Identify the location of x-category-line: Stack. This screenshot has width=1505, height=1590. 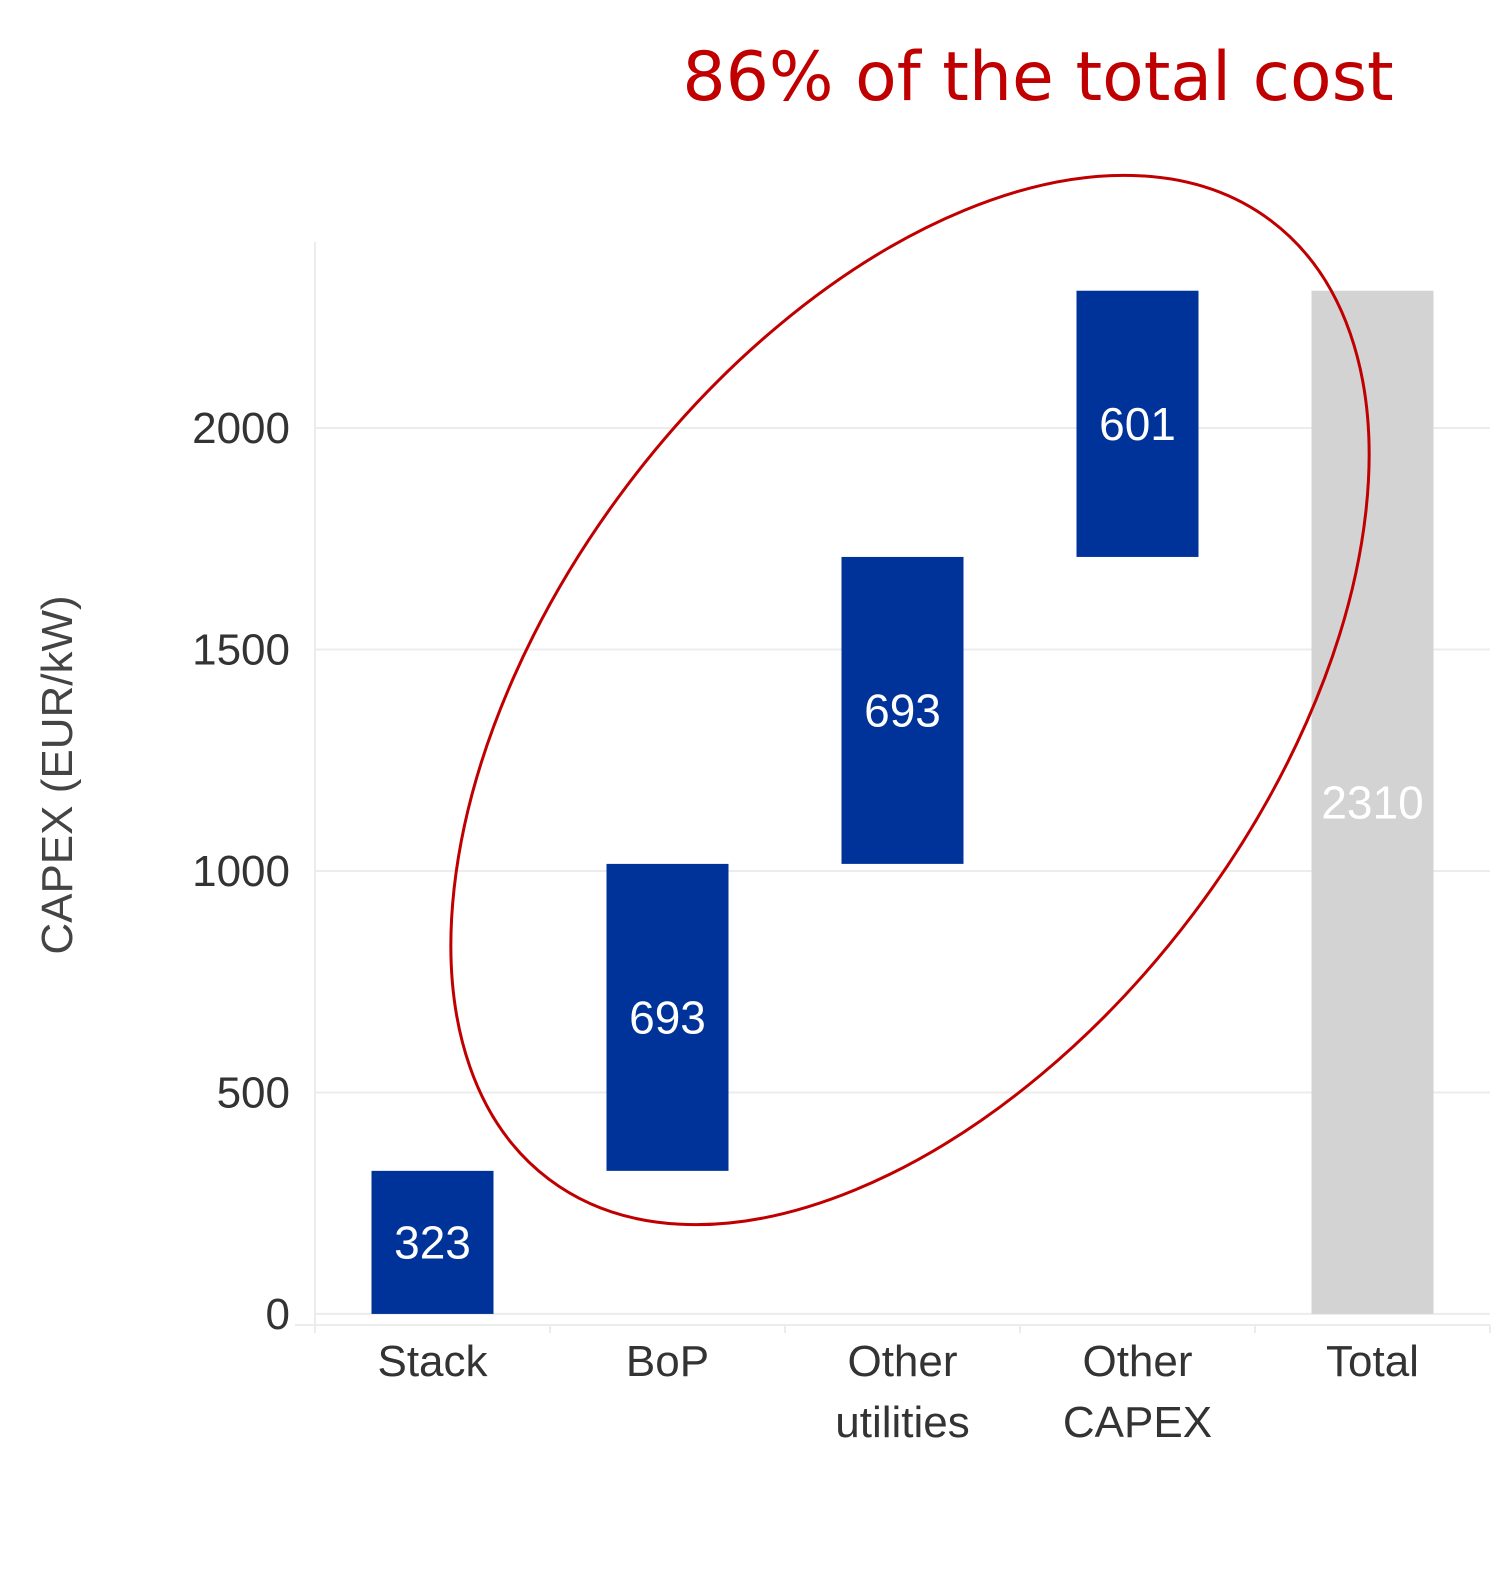
(432, 1361).